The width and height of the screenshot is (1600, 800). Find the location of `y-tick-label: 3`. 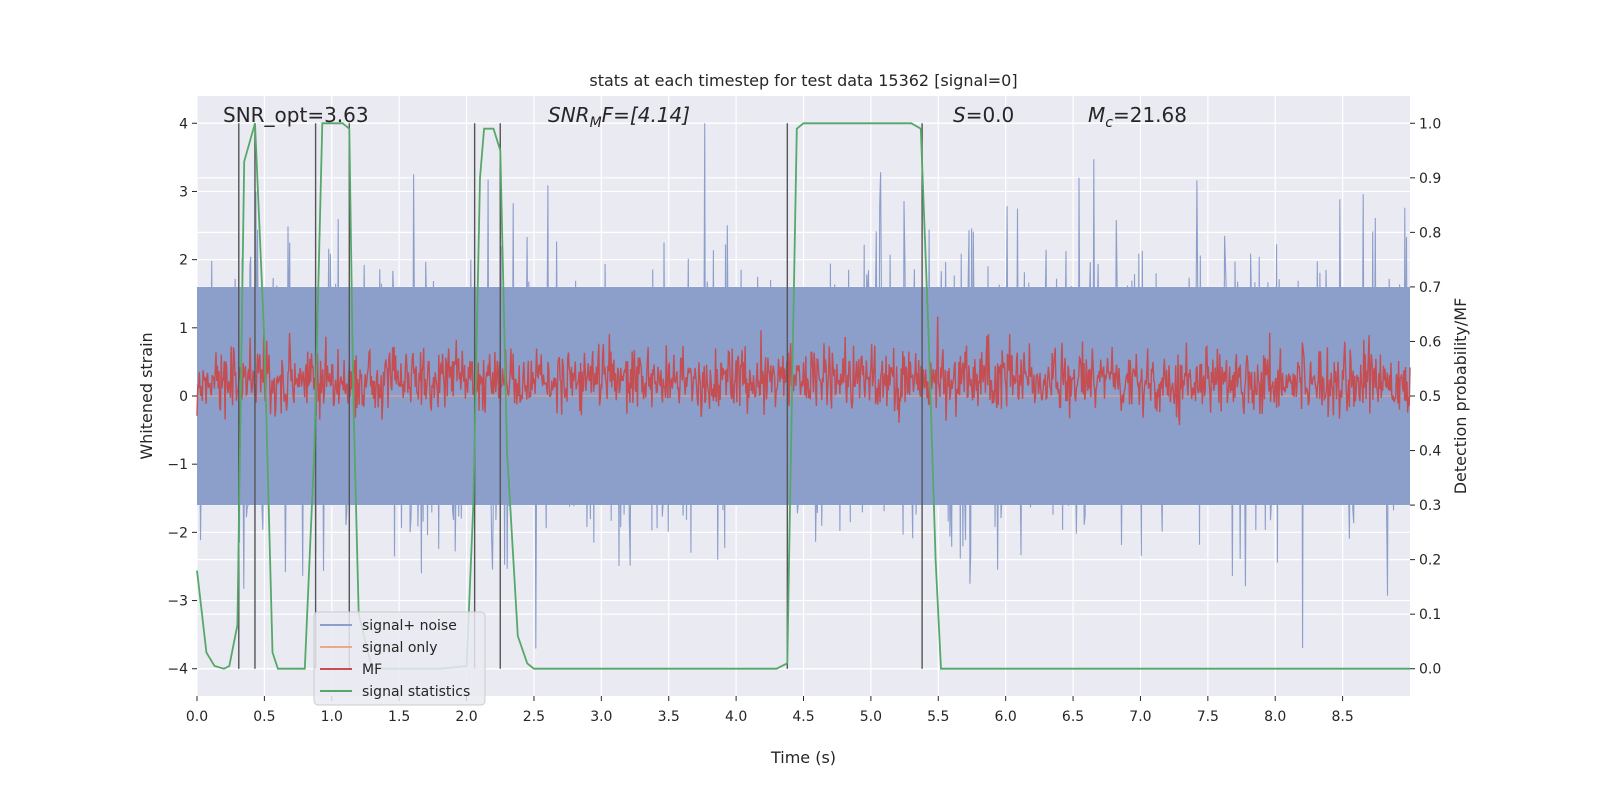

y-tick-label: 3 is located at coordinates (183, 192).